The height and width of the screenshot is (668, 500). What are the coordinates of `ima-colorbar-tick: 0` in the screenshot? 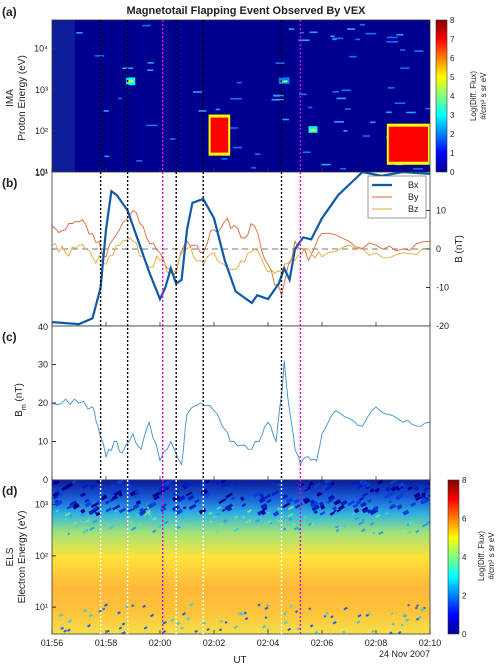 It's located at (452, 172).